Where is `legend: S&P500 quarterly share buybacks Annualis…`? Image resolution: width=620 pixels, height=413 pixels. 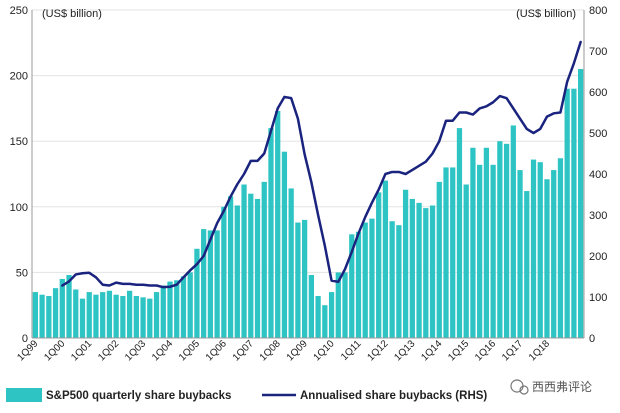 legend: S&P500 quarterly share buybacks Annualis… is located at coordinates (246, 395).